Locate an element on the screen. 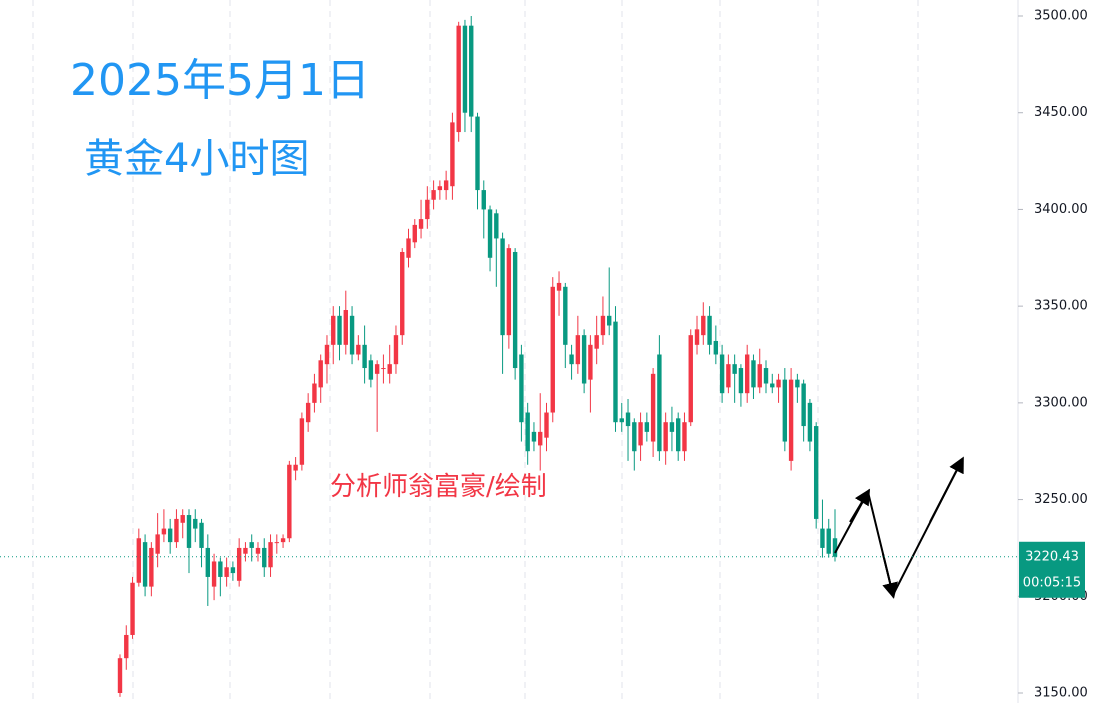 The width and height of the screenshot is (1119, 703). y-tick-label: 3450.00 is located at coordinates (1061, 112).